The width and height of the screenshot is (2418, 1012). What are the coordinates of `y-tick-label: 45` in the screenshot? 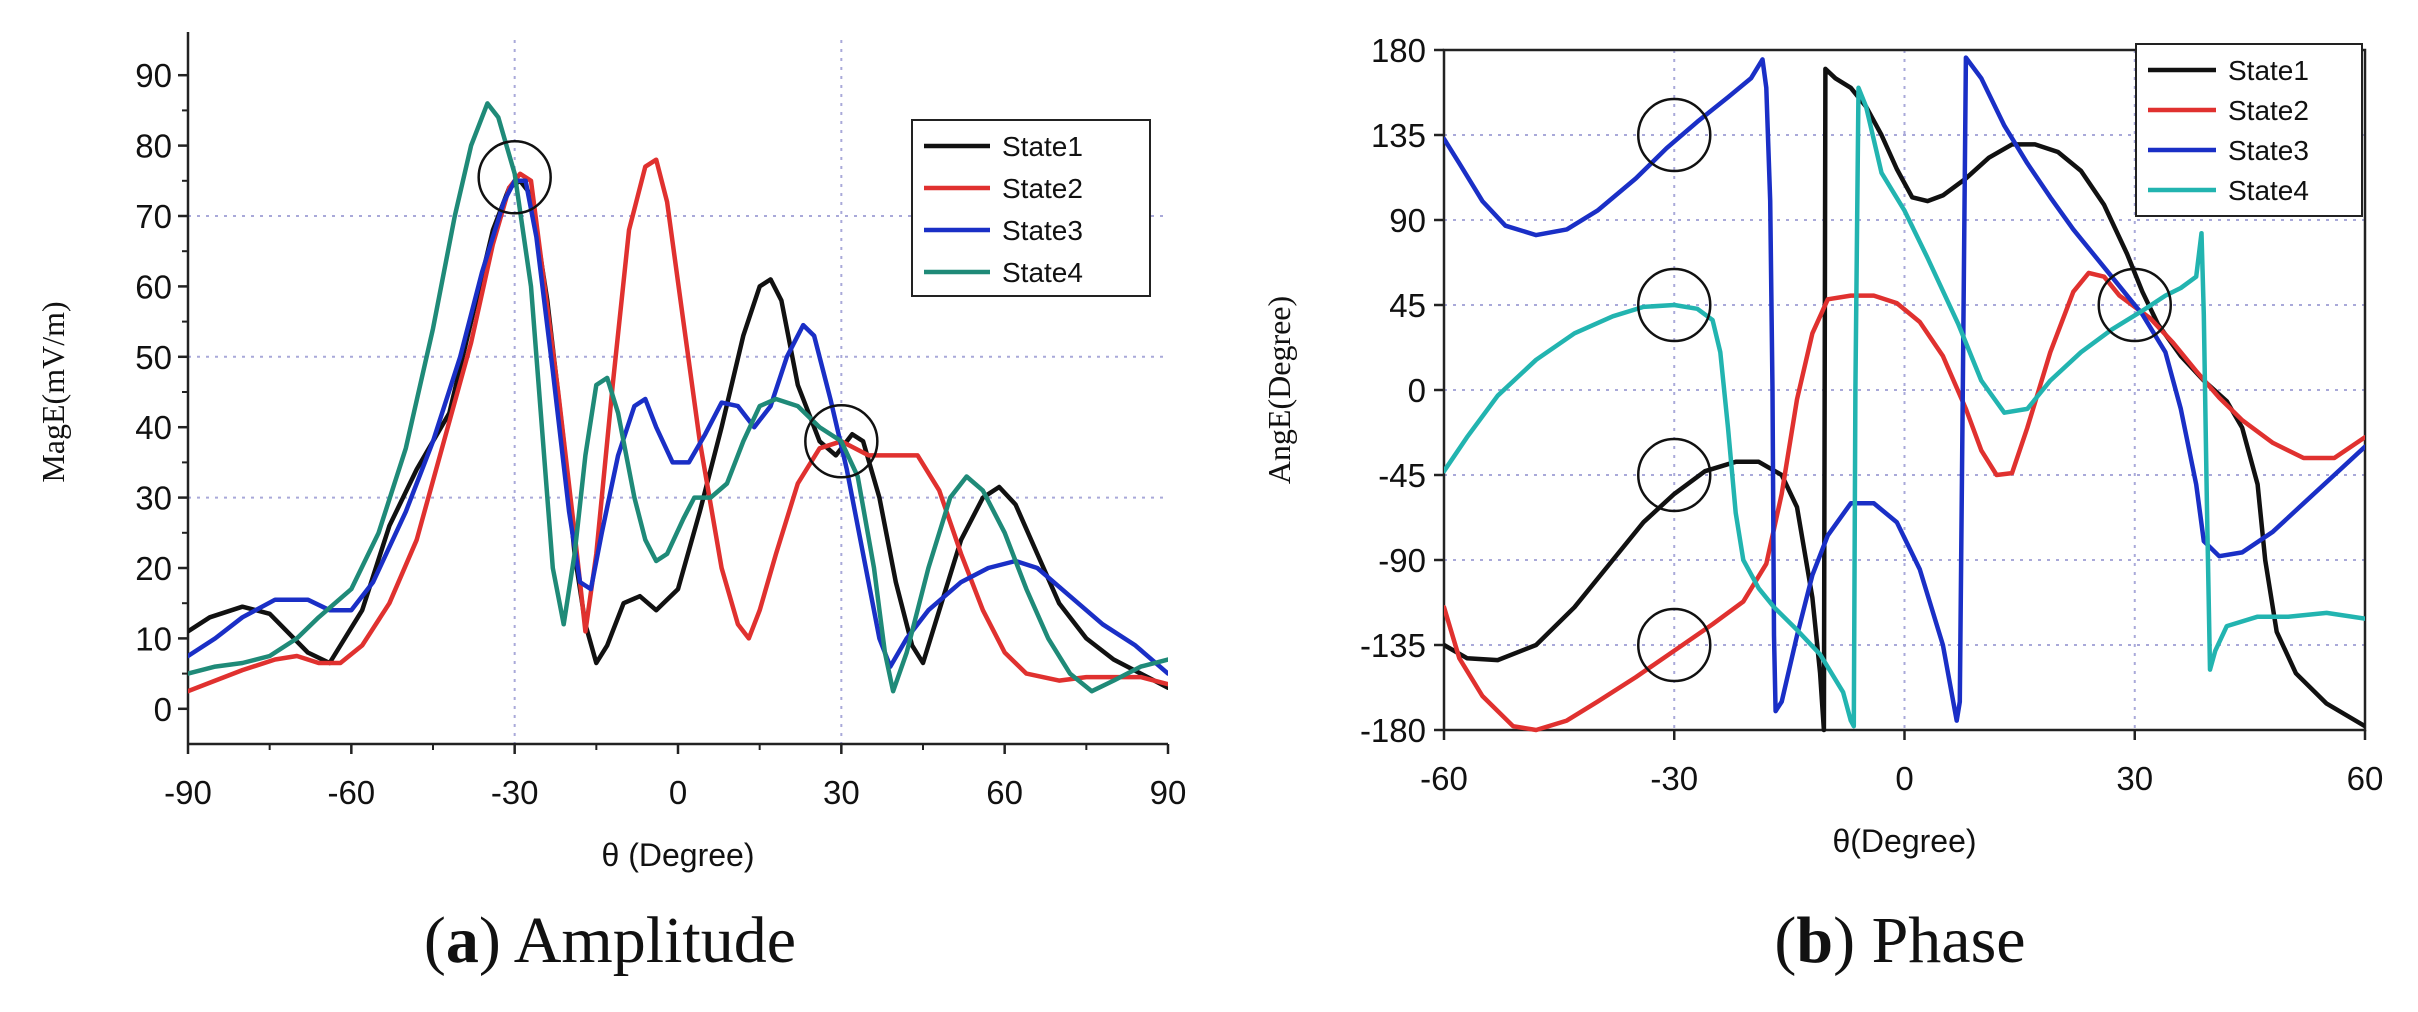 It's located at (1407, 305).